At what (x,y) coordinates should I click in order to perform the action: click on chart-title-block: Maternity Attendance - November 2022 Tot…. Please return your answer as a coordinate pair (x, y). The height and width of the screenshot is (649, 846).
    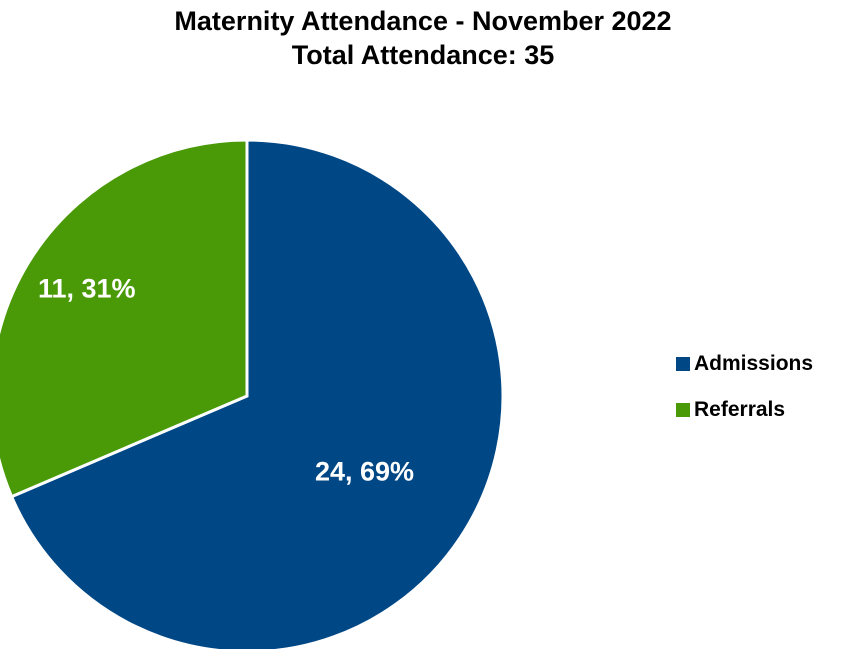
    Looking at the image, I should click on (423, 38).